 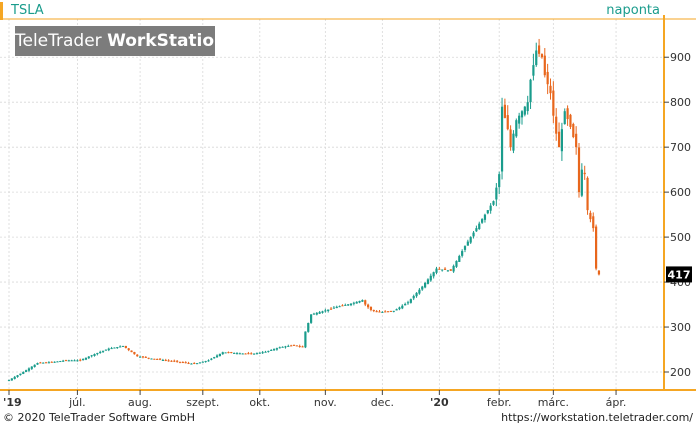 What do you see at coordinates (597, 417) in the screenshot?
I see `source-url: https://workstation.teletrader.com/` at bounding box center [597, 417].